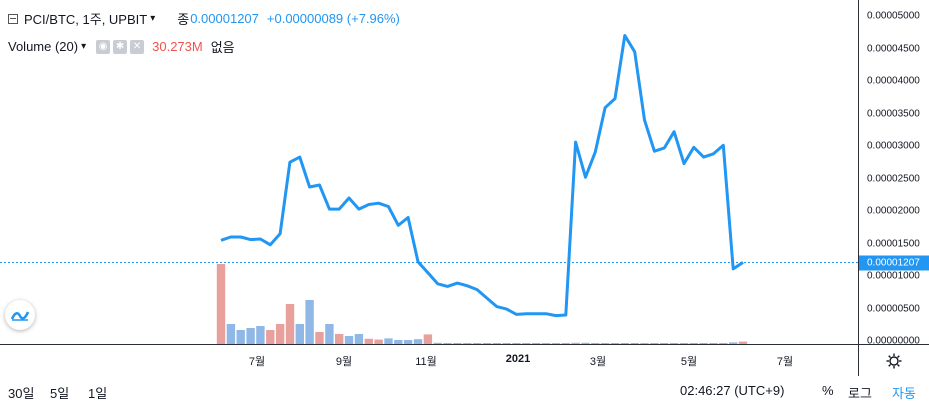 The image size is (929, 408). What do you see at coordinates (518, 359) in the screenshot?
I see `time-axis-label: 2021` at bounding box center [518, 359].